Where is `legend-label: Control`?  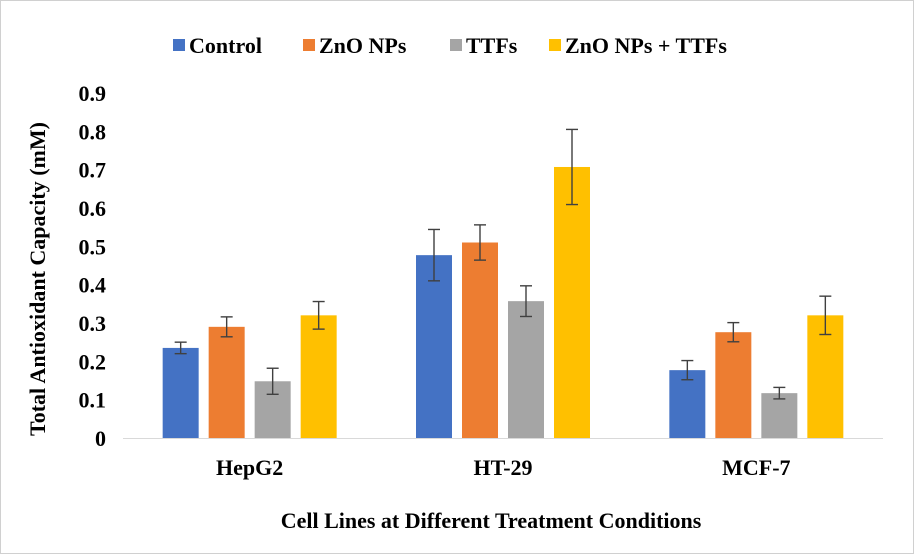
legend-label: Control is located at coordinates (225, 45).